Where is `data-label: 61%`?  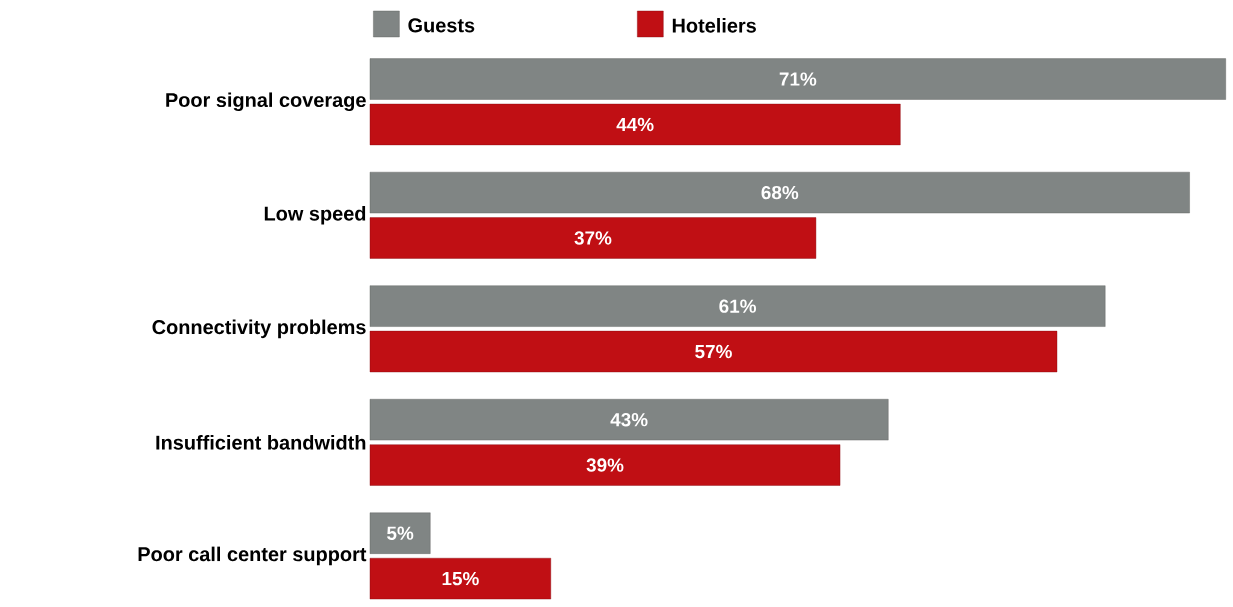 data-label: 61% is located at coordinates (738, 306).